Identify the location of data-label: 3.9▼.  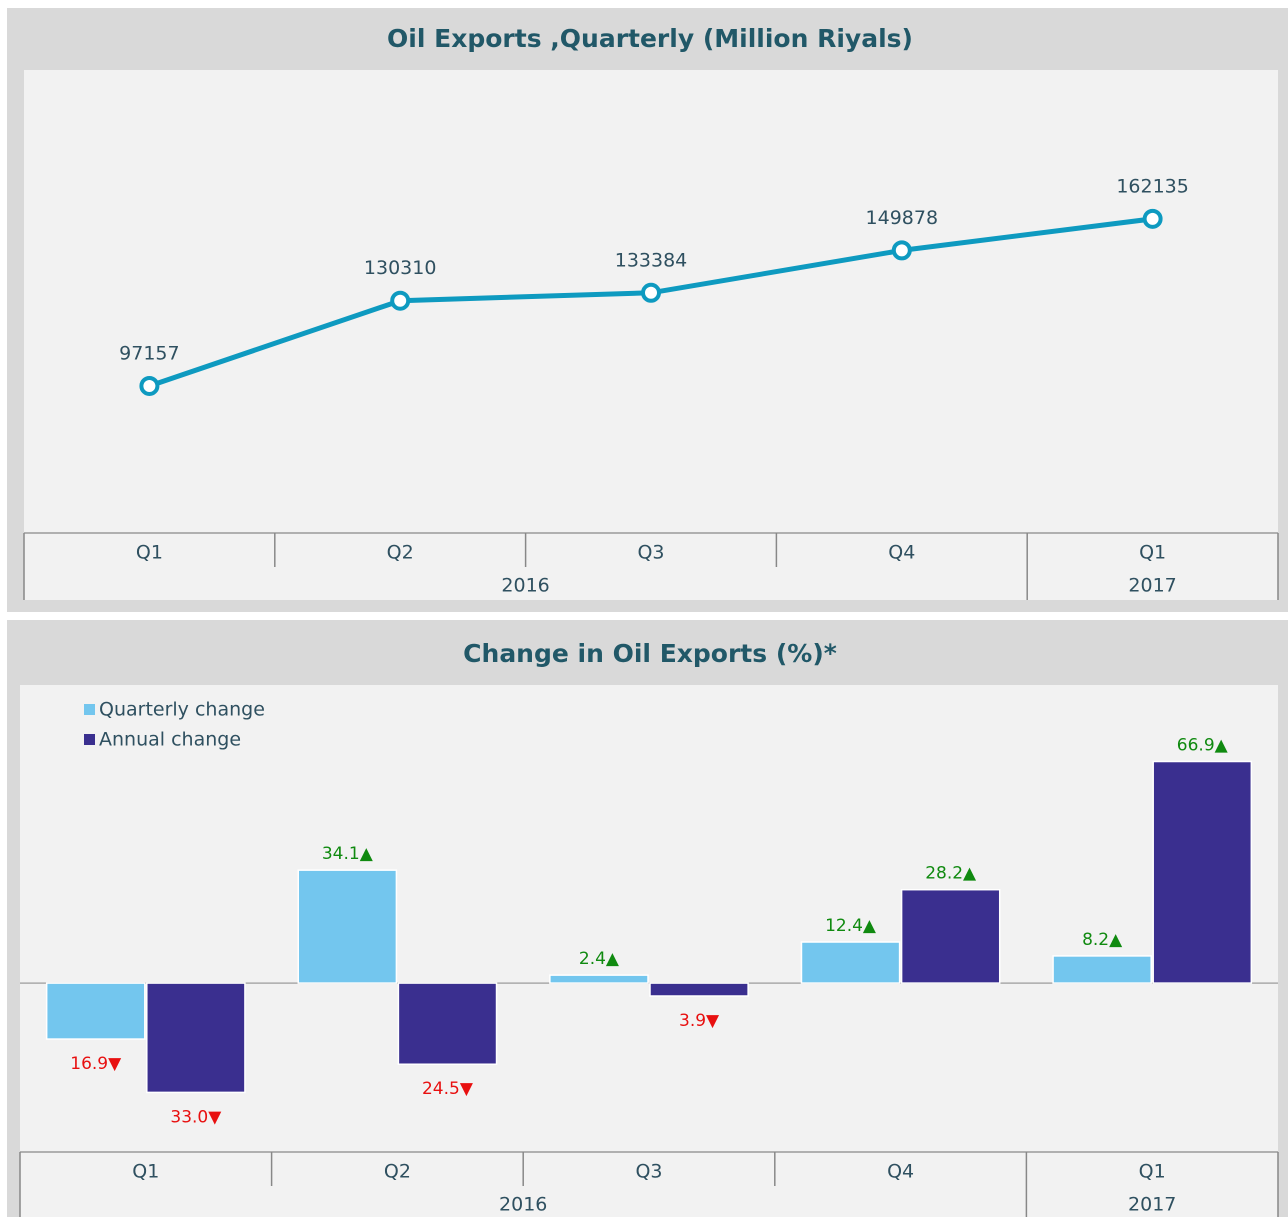
(699, 1021).